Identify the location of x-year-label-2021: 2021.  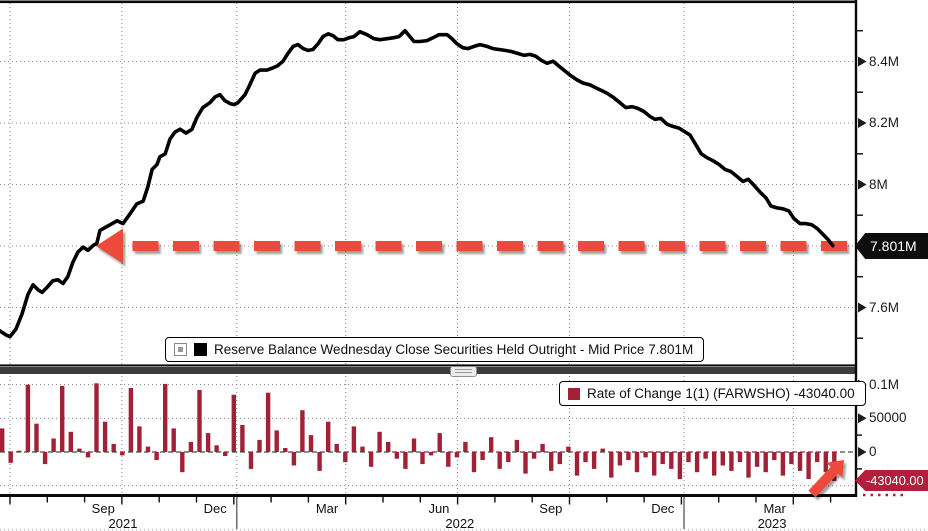
(123, 523).